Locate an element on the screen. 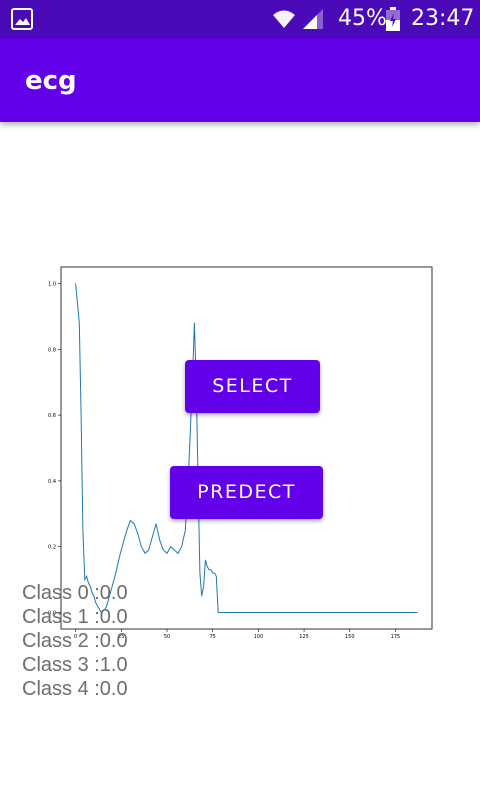  app-title: ecg is located at coordinates (51, 81).